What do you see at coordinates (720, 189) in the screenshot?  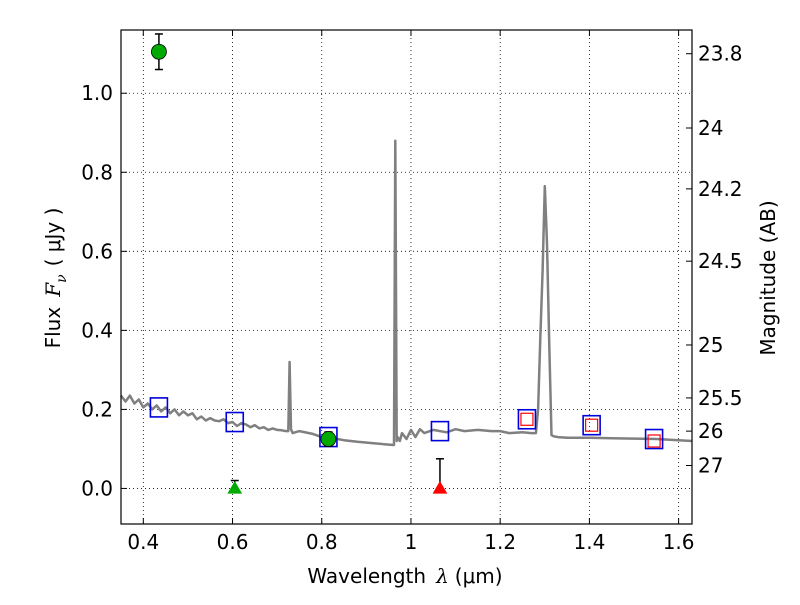 I see `y2-tick-label: 24.2` at bounding box center [720, 189].